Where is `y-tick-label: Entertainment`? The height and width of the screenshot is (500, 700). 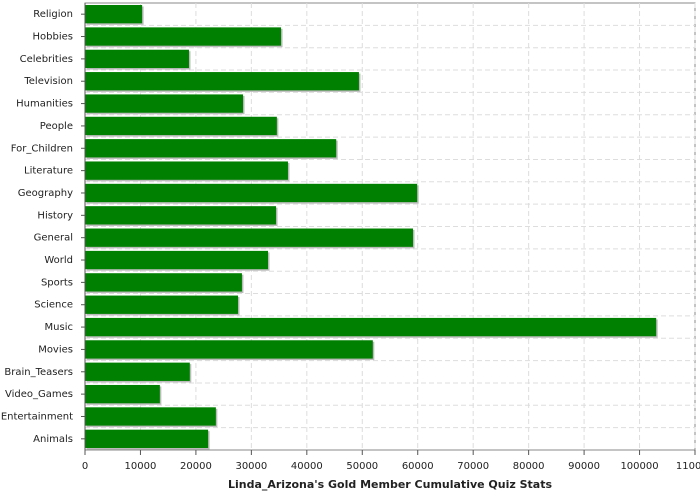 y-tick-label: Entertainment is located at coordinates (37, 416).